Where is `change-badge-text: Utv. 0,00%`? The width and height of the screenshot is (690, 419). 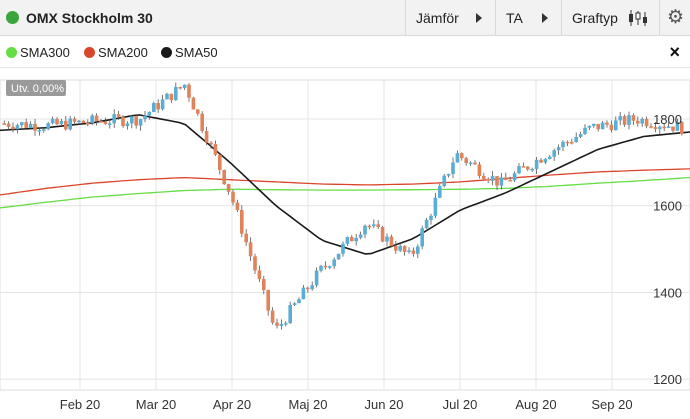
change-badge-text: Utv. 0,00% is located at coordinates (37, 89).